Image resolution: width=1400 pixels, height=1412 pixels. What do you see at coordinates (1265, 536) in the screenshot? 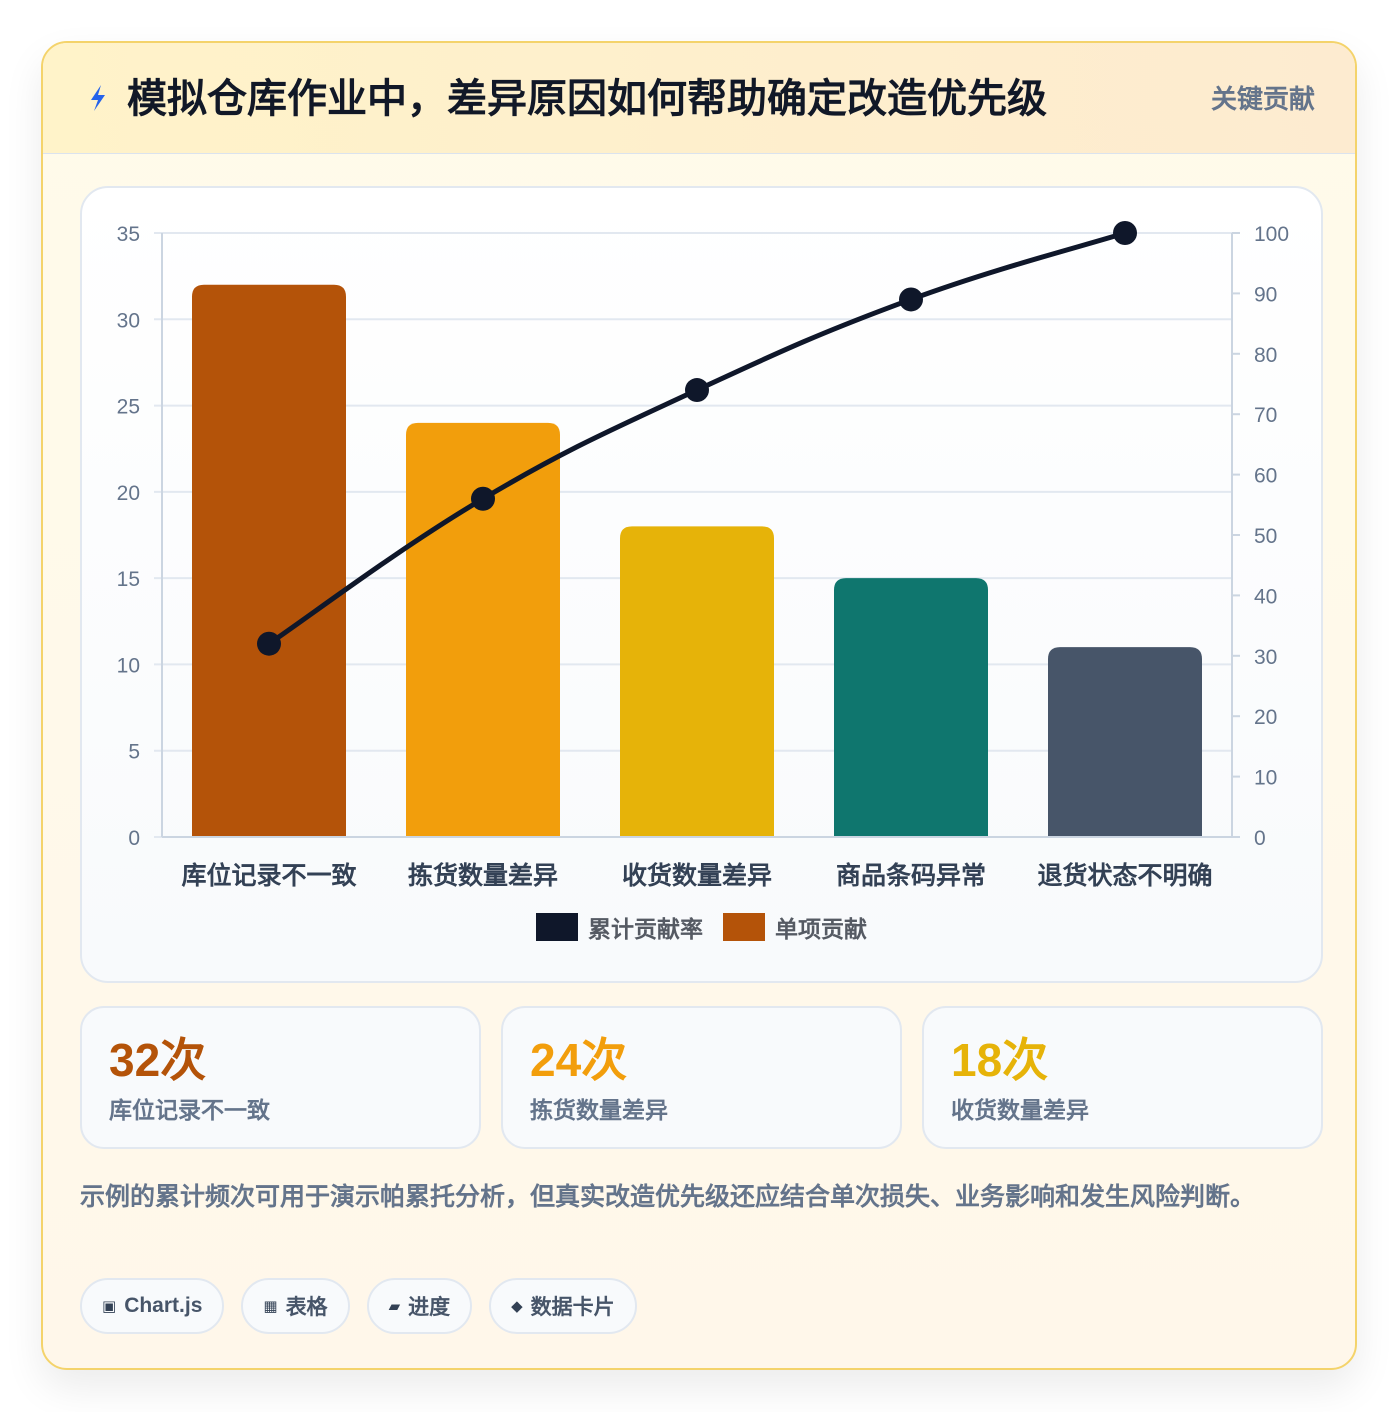
I see `y-right-tick-label: 50` at bounding box center [1265, 536].